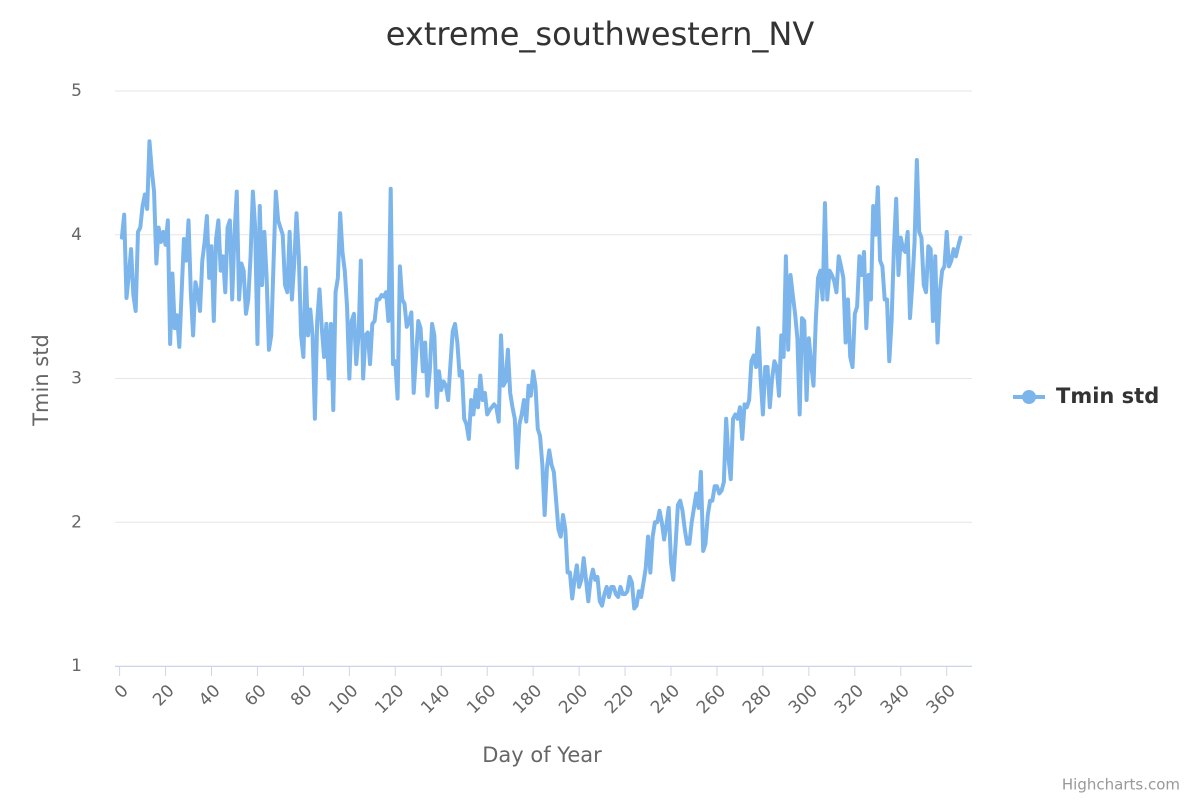 This screenshot has width=1200, height=800. I want to click on legend-item: Tmin std, so click(1086, 396).